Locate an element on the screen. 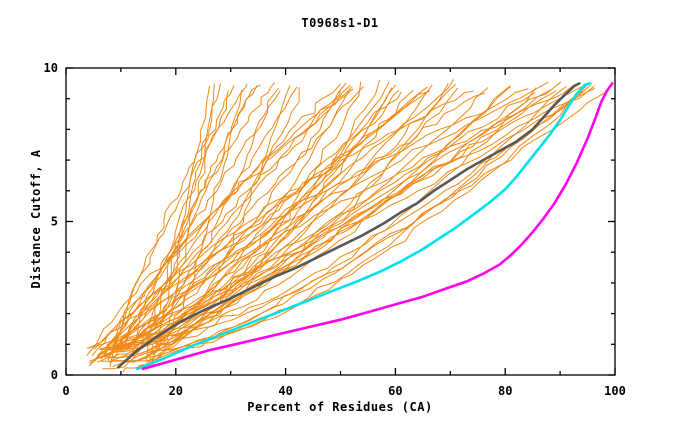 The image size is (680, 440). y-tick-label: 5 is located at coordinates (54, 222).